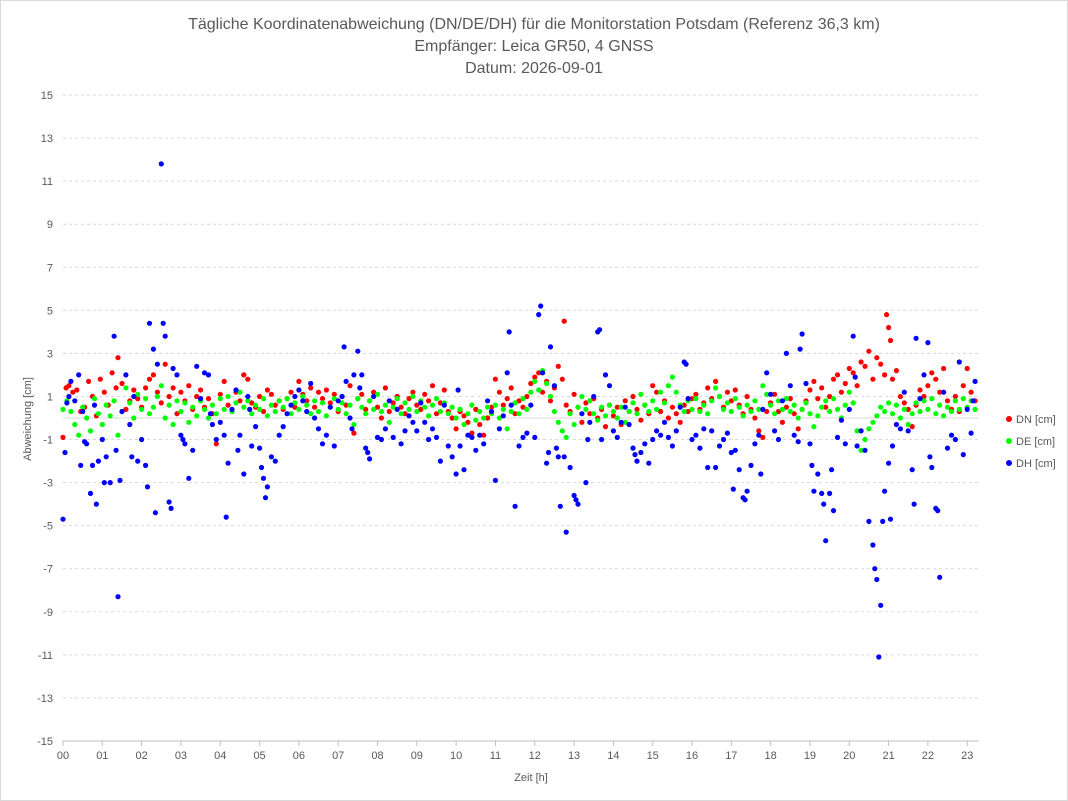 This screenshot has width=1068, height=801. What do you see at coordinates (531, 778) in the screenshot?
I see `x-axis-title: Zeit [h]` at bounding box center [531, 778].